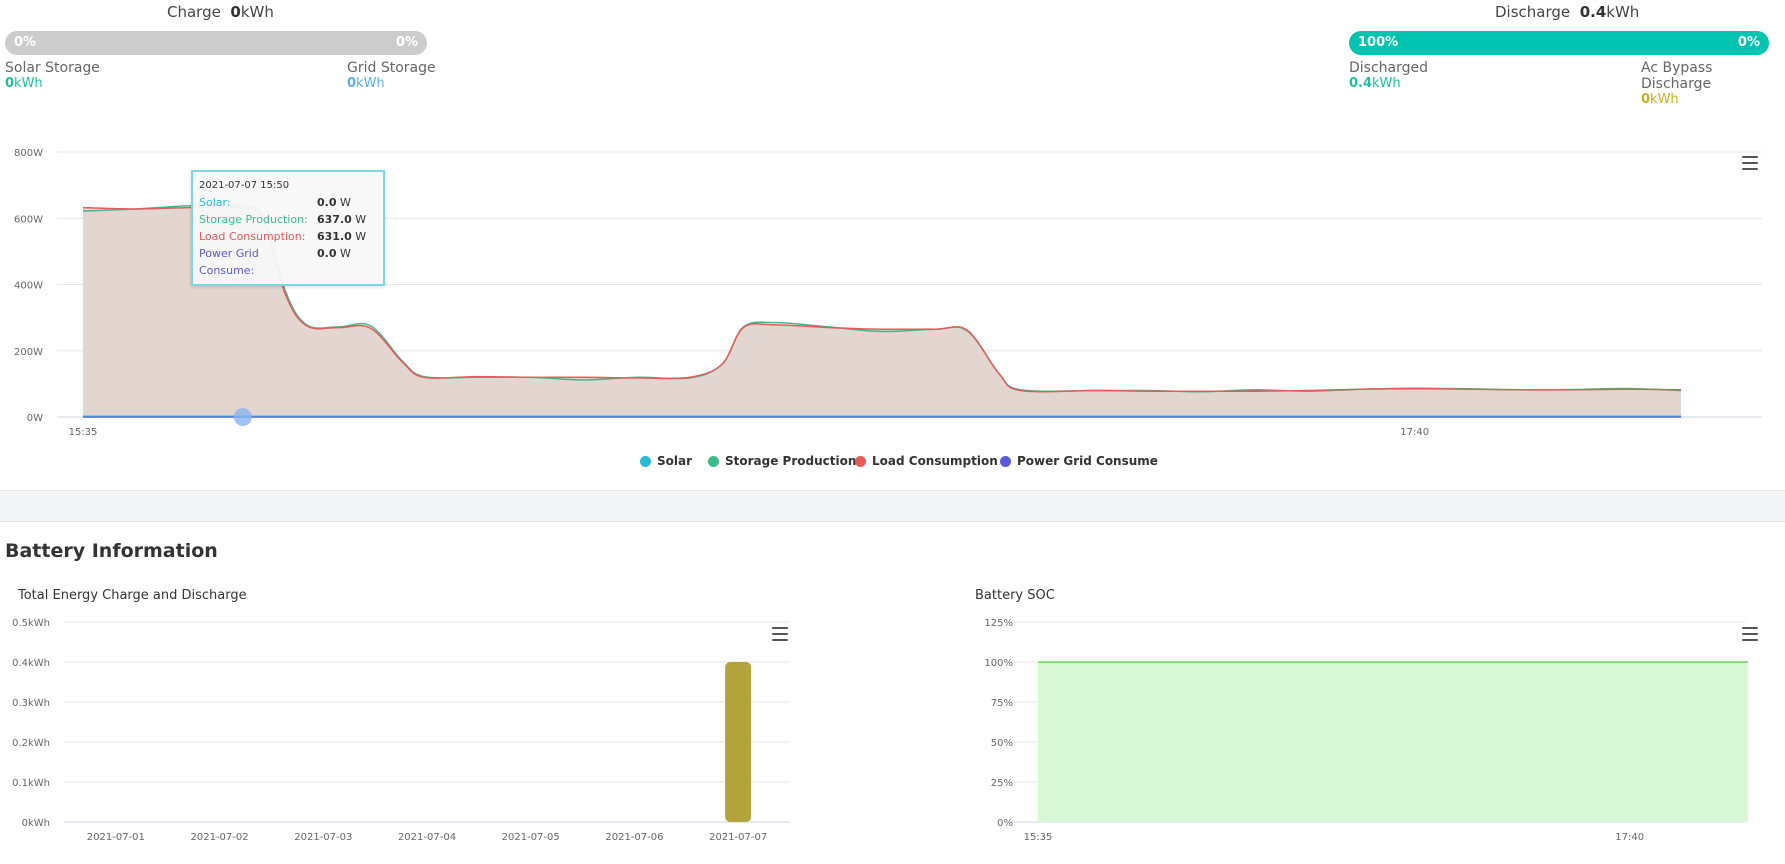  Describe the element at coordinates (675, 461) in the screenshot. I see `legend-solar-label: Solar` at that location.